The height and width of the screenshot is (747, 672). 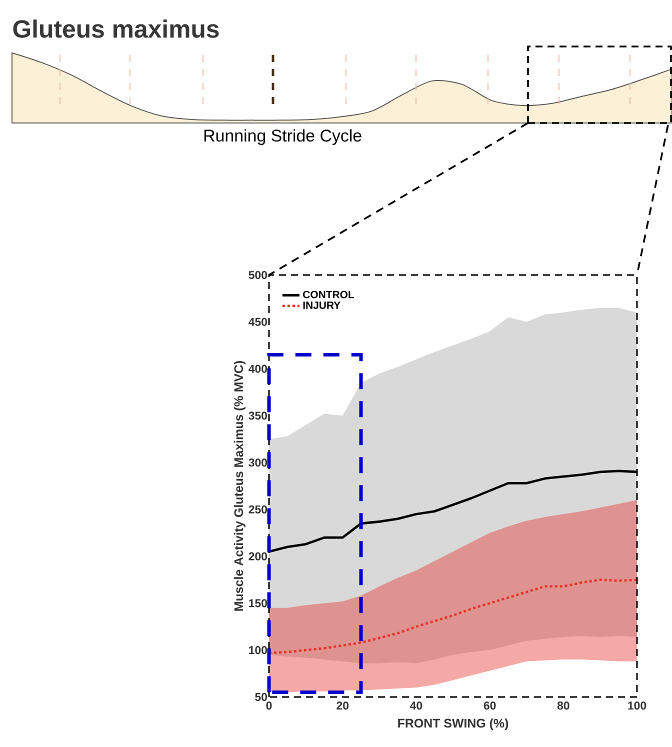 What do you see at coordinates (453, 616) in the screenshot?
I see `line-series` at bounding box center [453, 616].